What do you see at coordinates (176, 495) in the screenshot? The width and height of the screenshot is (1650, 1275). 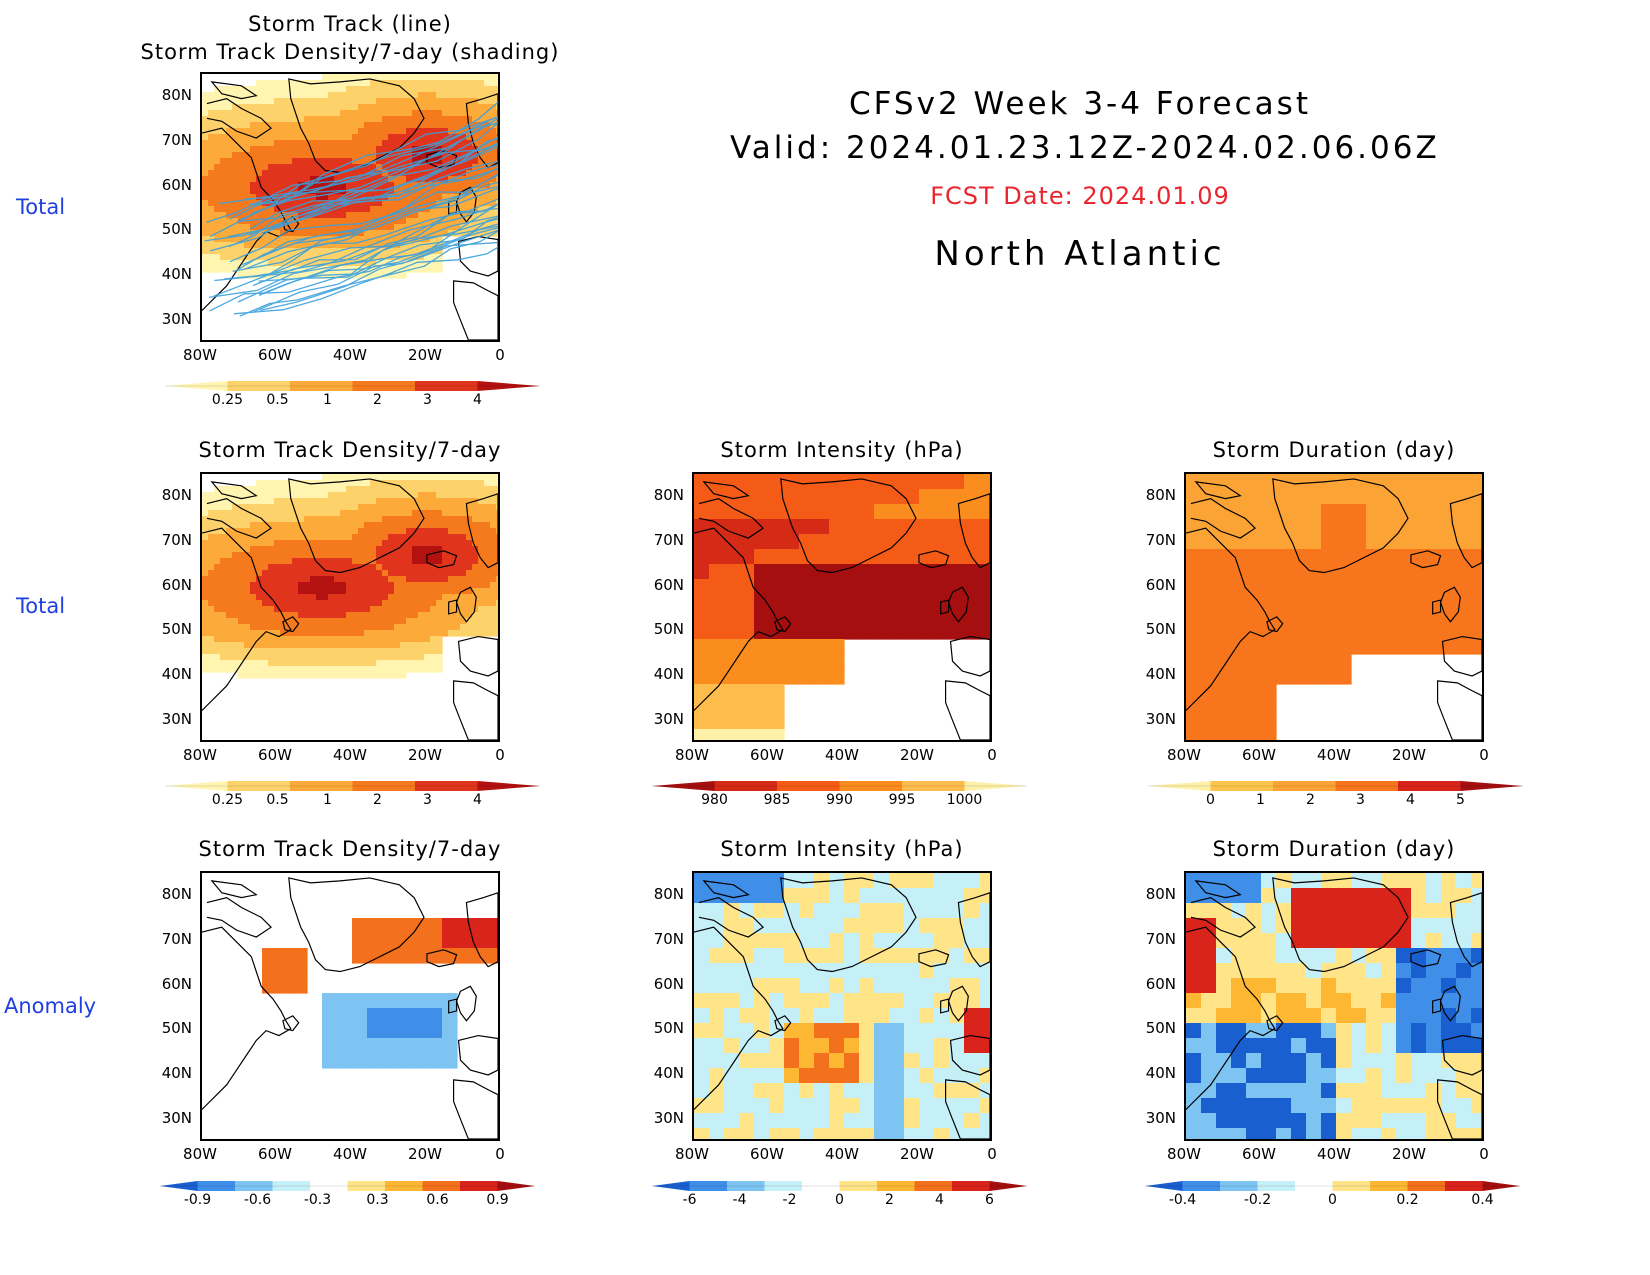 I see `lat-tick-label: 80N` at bounding box center [176, 495].